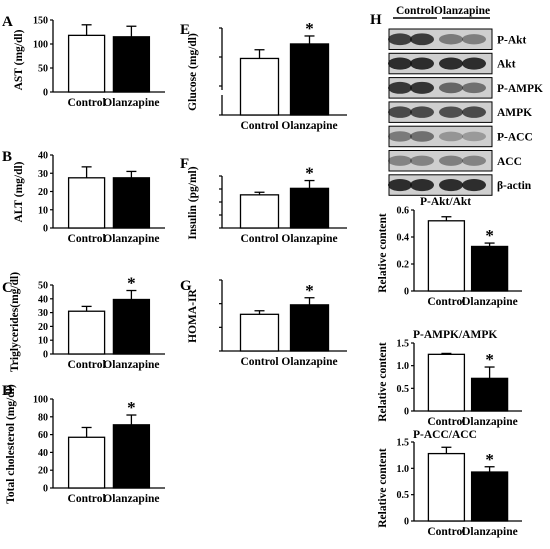  I want to click on y-axis-label: Insulin (pg/ml), so click(193, 202).